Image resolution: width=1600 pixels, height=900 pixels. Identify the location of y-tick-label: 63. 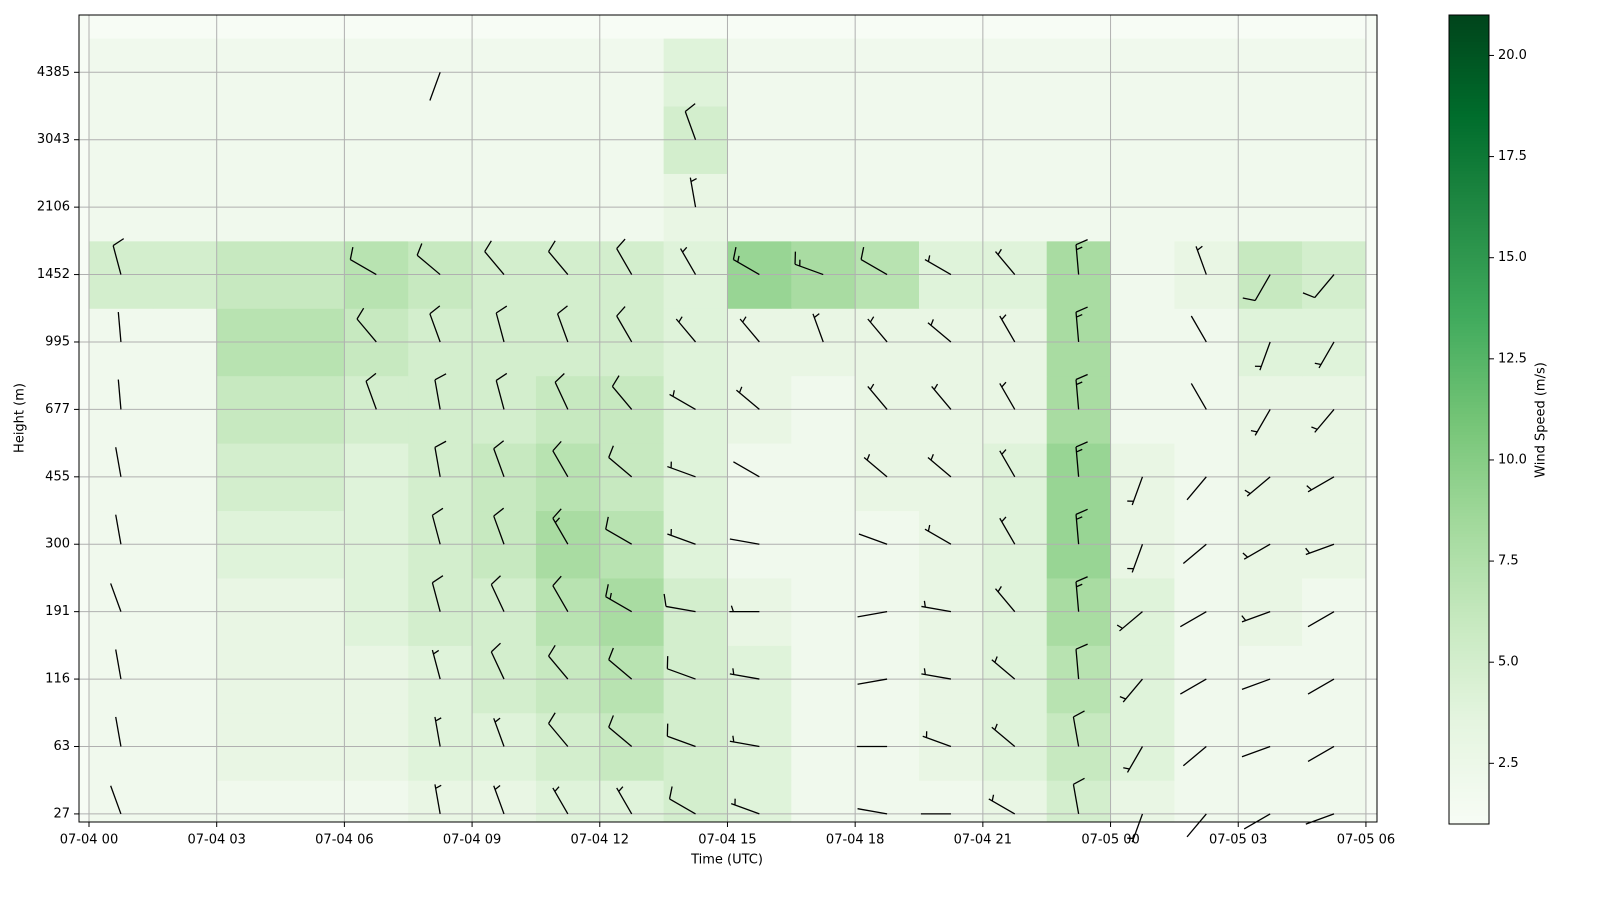
(61, 746).